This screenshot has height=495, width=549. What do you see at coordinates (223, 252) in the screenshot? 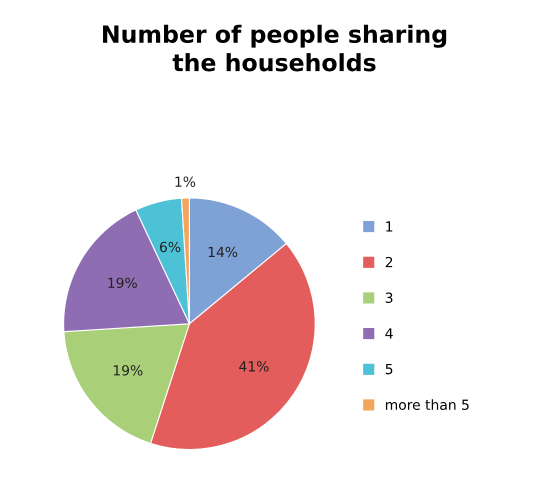
I see `data-label: 14%` at bounding box center [223, 252].